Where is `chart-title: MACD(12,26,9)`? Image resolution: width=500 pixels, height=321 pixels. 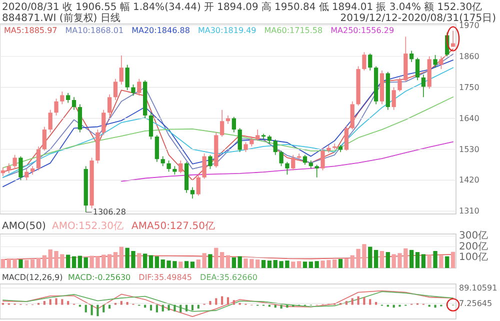
chart-title: MACD(12,26,9) is located at coordinates (32, 277).